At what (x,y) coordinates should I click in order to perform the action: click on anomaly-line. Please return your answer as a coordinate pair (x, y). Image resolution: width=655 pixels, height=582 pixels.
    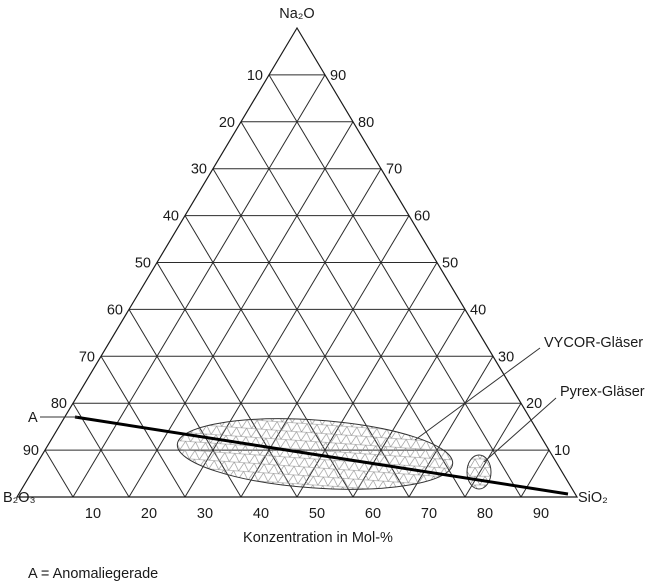
    Looking at the image, I should click on (321, 455).